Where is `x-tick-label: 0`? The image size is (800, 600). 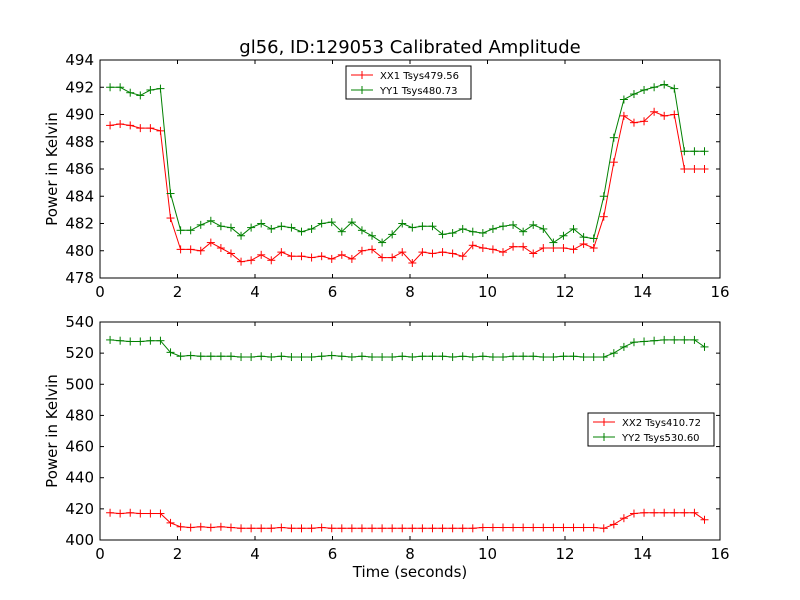 x-tick-label: 0 is located at coordinates (100, 554).